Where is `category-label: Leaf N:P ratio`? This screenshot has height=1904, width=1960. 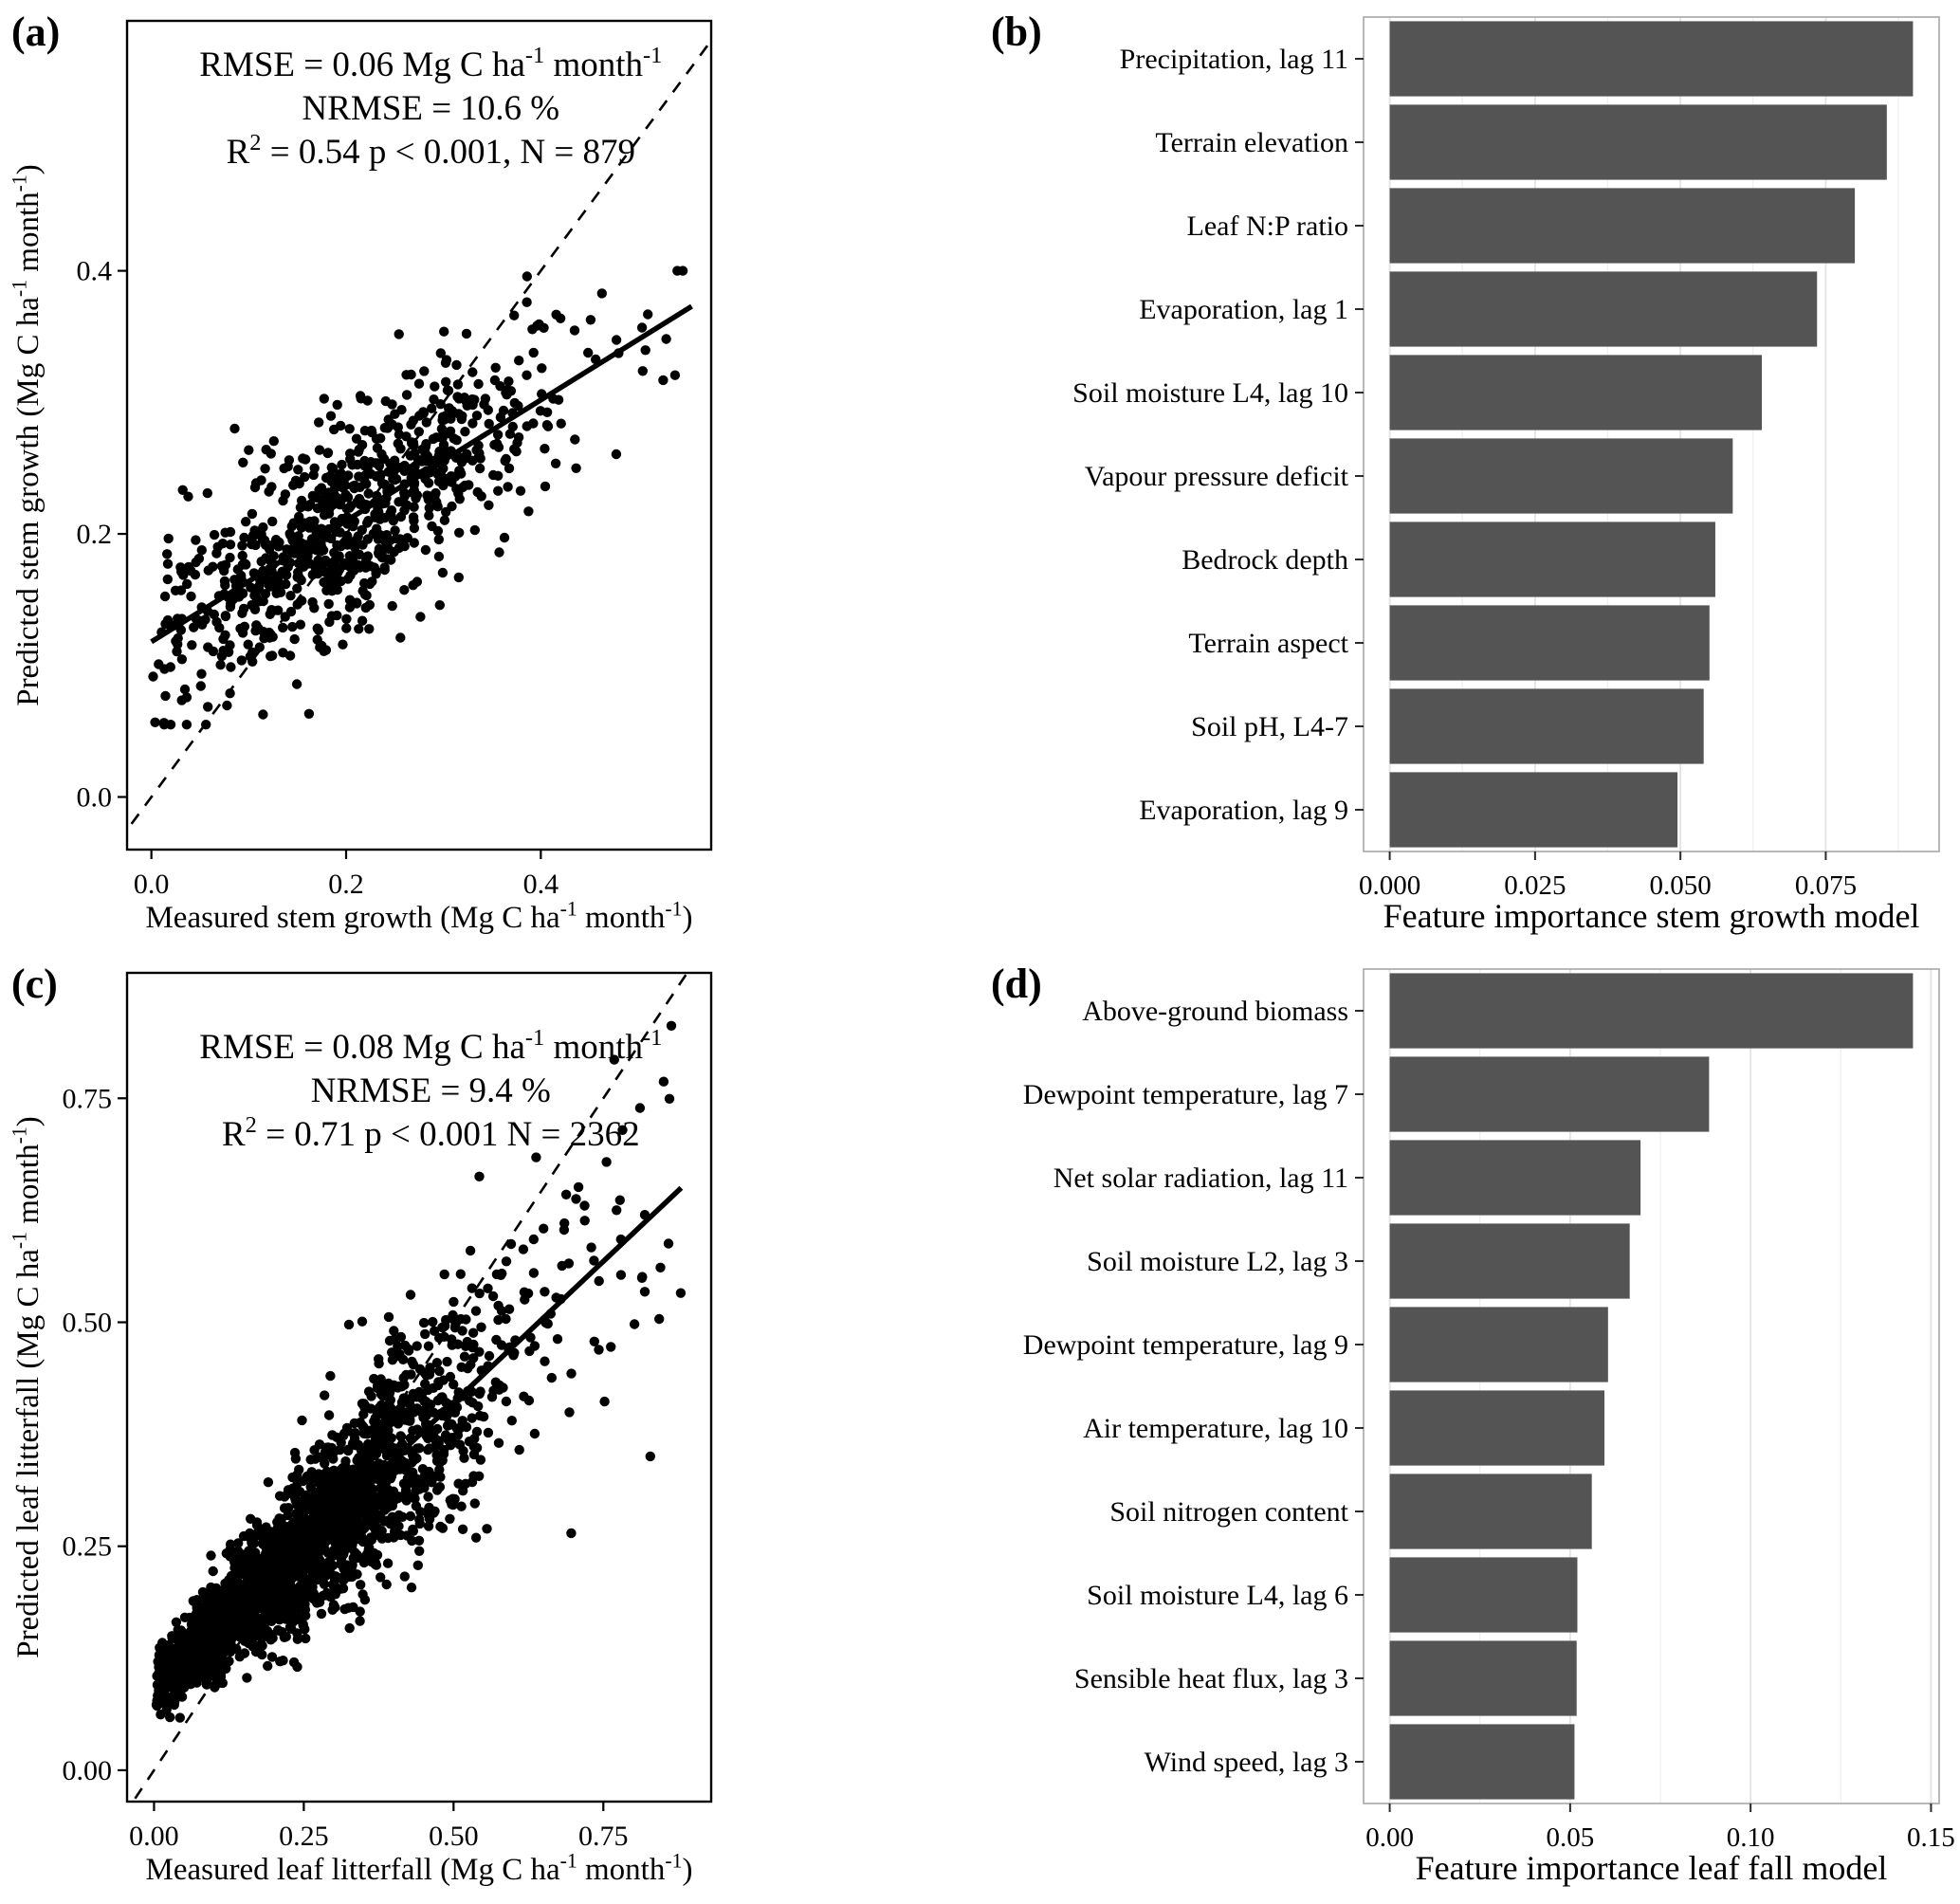 category-label: Leaf N:P ratio is located at coordinates (1268, 227).